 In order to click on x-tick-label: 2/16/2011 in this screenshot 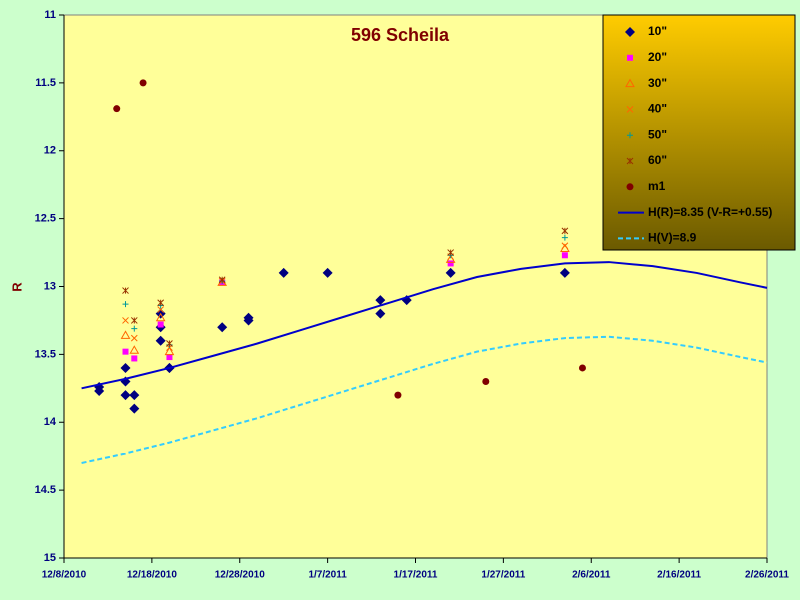, I will do `click(679, 575)`.